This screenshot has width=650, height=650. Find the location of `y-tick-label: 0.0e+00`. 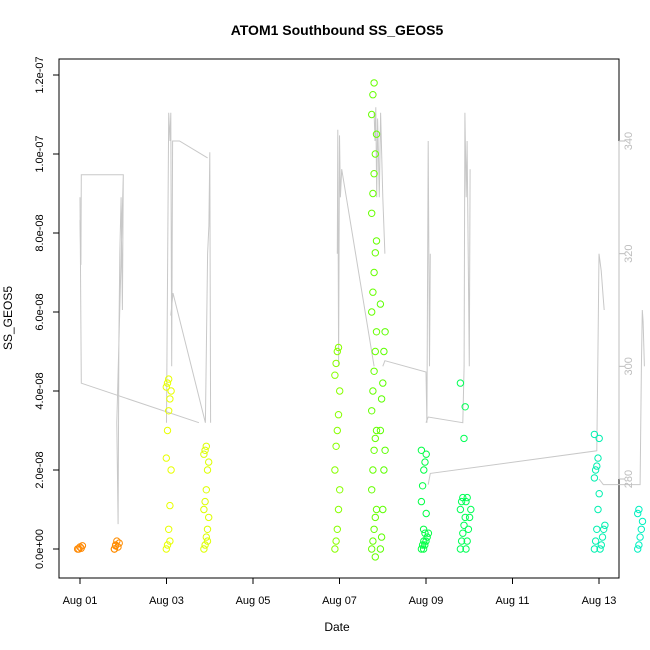

y-tick-label: 0.0e+00 is located at coordinates (40, 549).